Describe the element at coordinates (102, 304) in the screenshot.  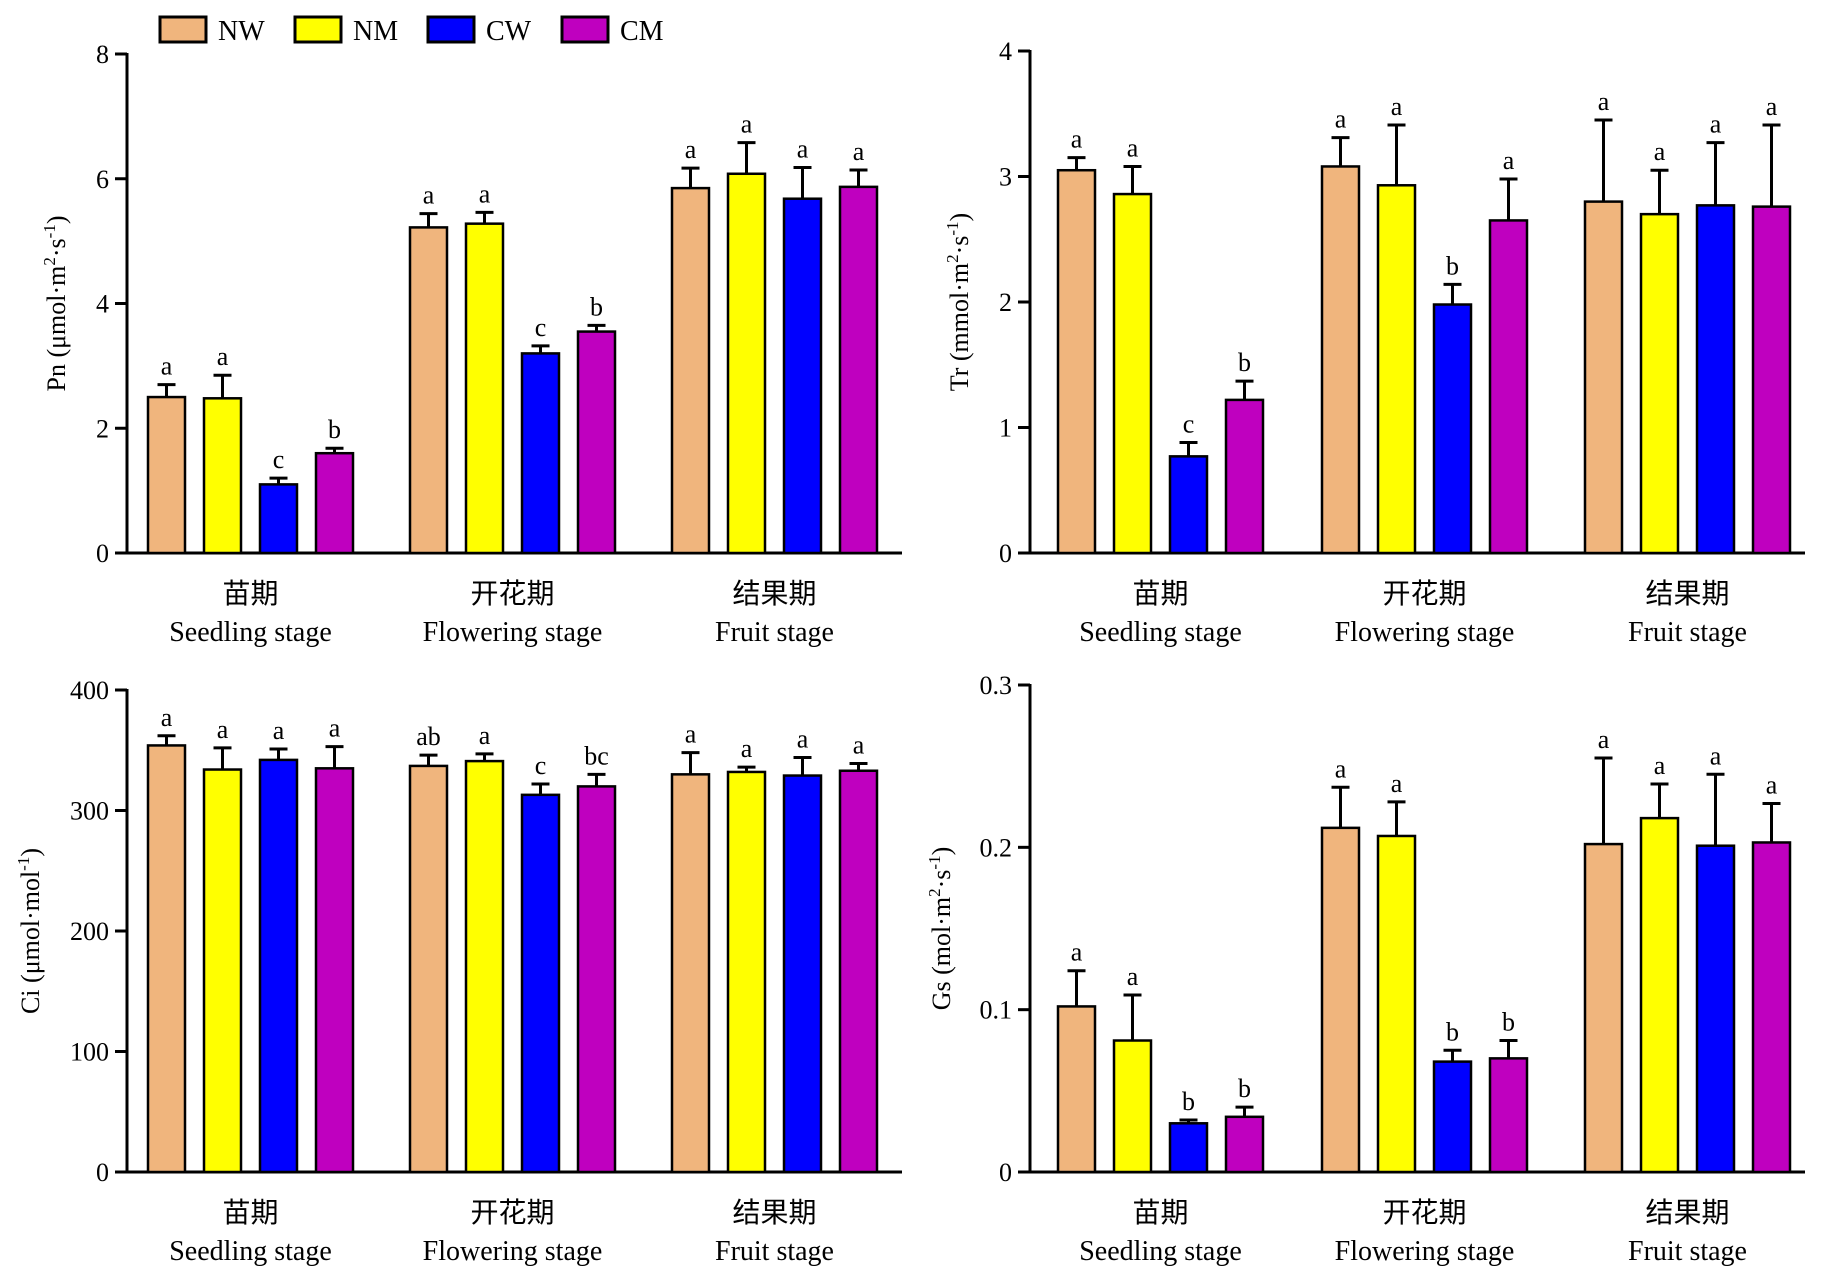
I see `y-tick-label: 4` at that location.